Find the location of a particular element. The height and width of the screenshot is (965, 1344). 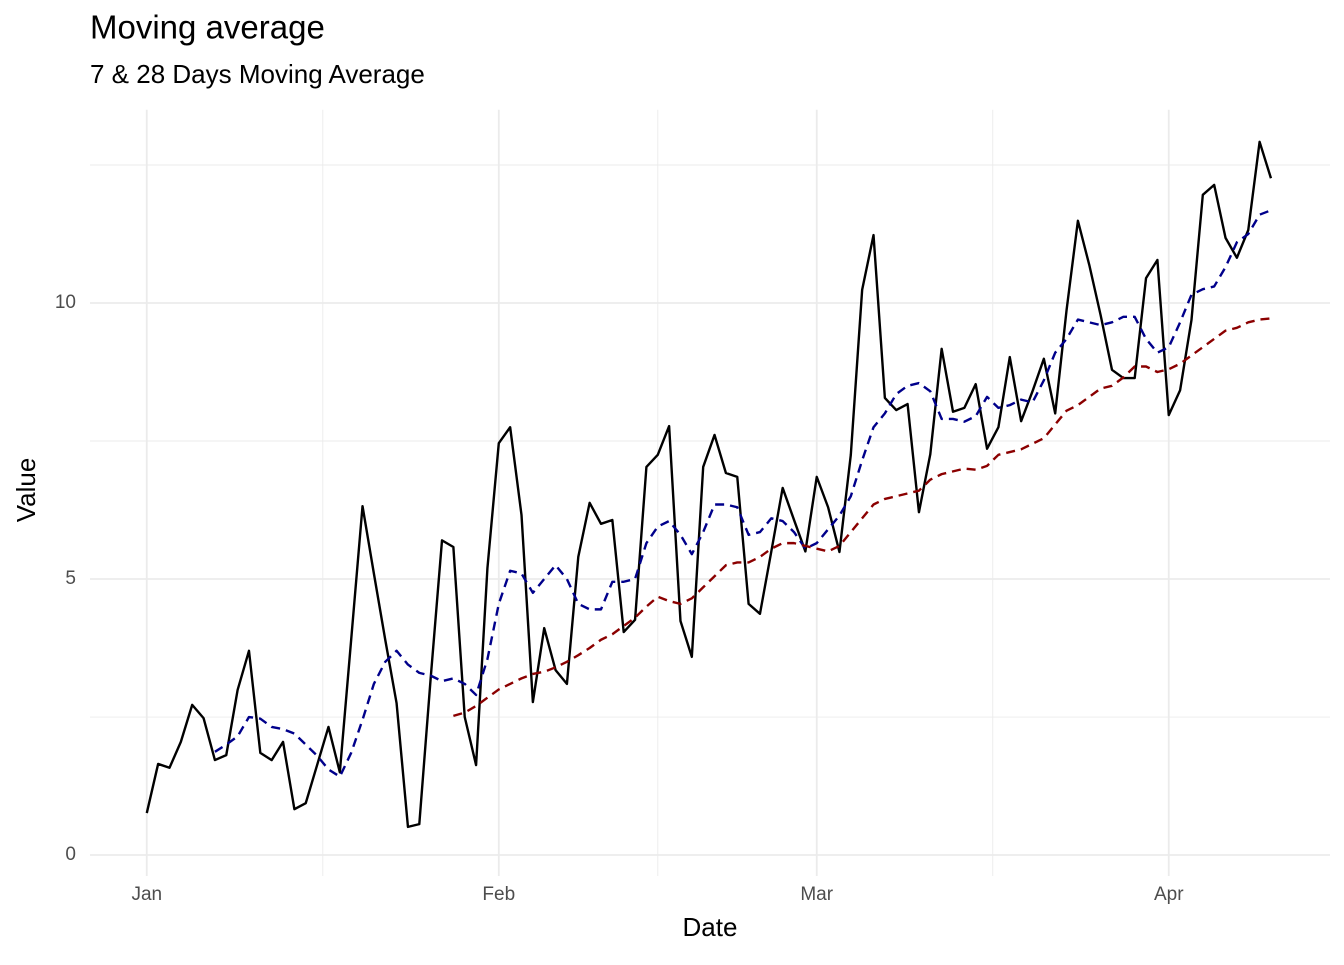

y-tick-label: 10 is located at coordinates (65, 302).